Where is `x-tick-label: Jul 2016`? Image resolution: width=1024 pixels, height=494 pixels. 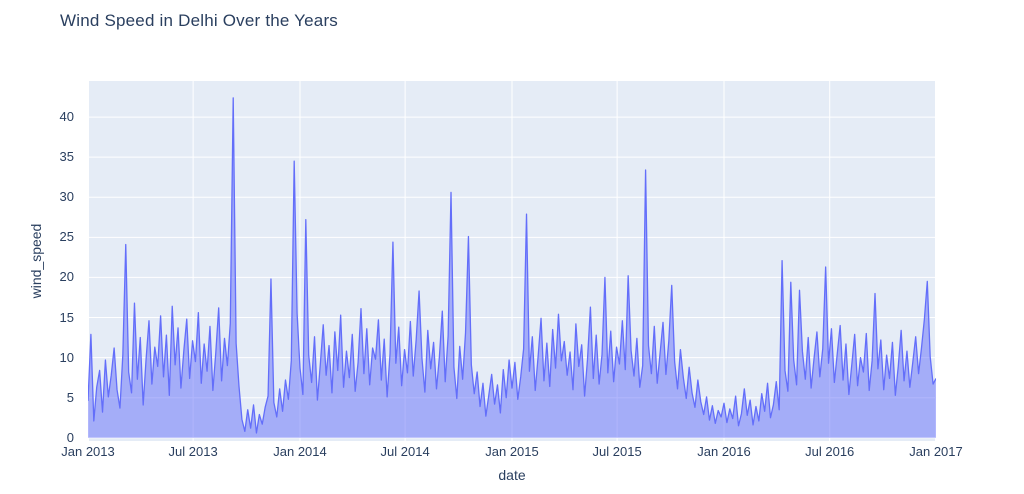
x-tick-label: Jul 2016 is located at coordinates (830, 451).